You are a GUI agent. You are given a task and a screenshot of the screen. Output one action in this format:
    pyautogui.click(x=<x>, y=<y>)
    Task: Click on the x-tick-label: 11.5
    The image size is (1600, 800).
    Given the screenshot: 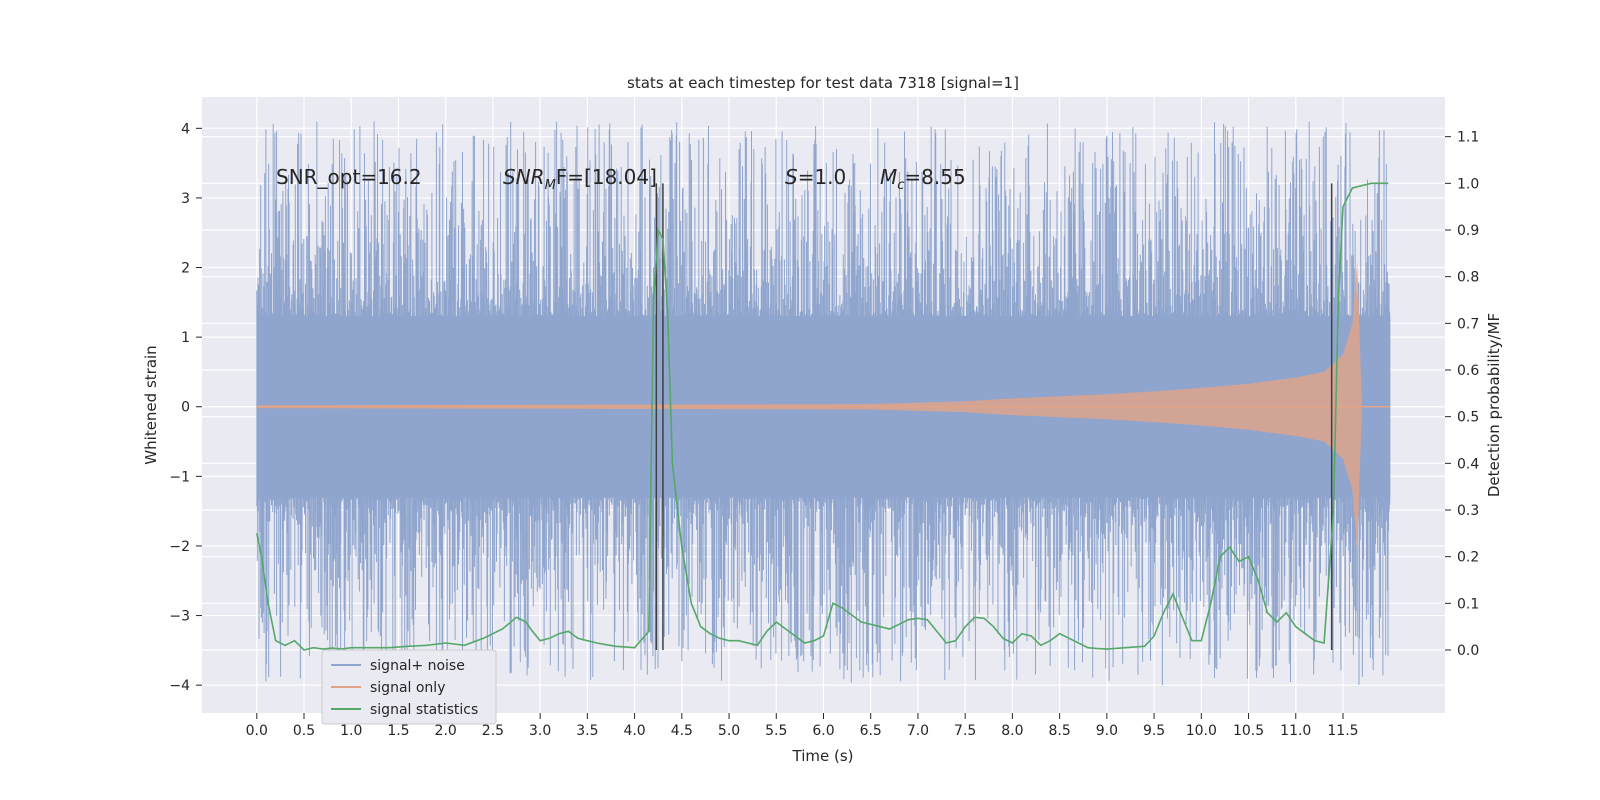 What is the action you would take?
    pyautogui.click(x=1342, y=731)
    